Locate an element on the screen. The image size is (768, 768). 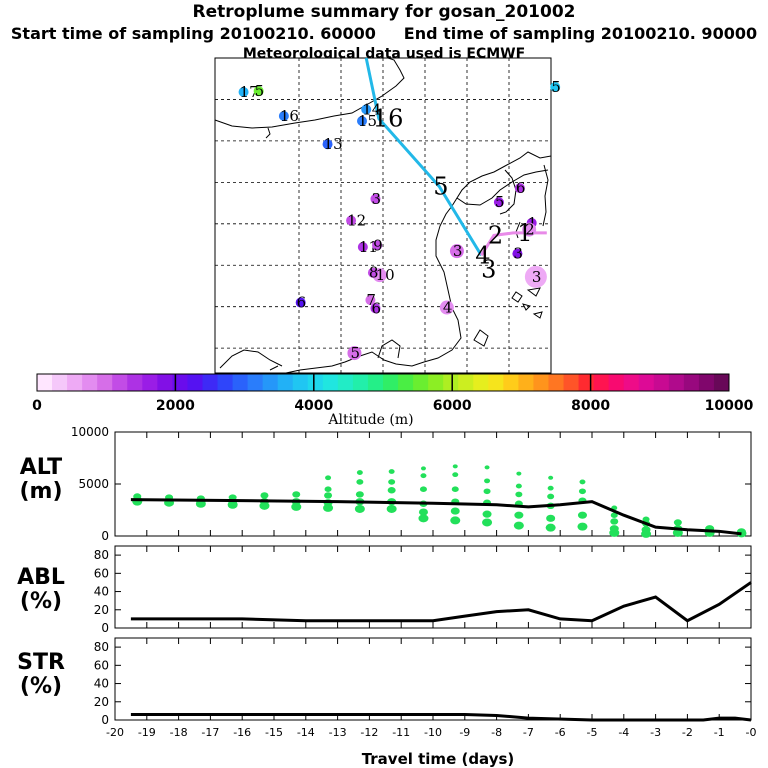
x-tick-label: -12 is located at coordinates (369, 732).